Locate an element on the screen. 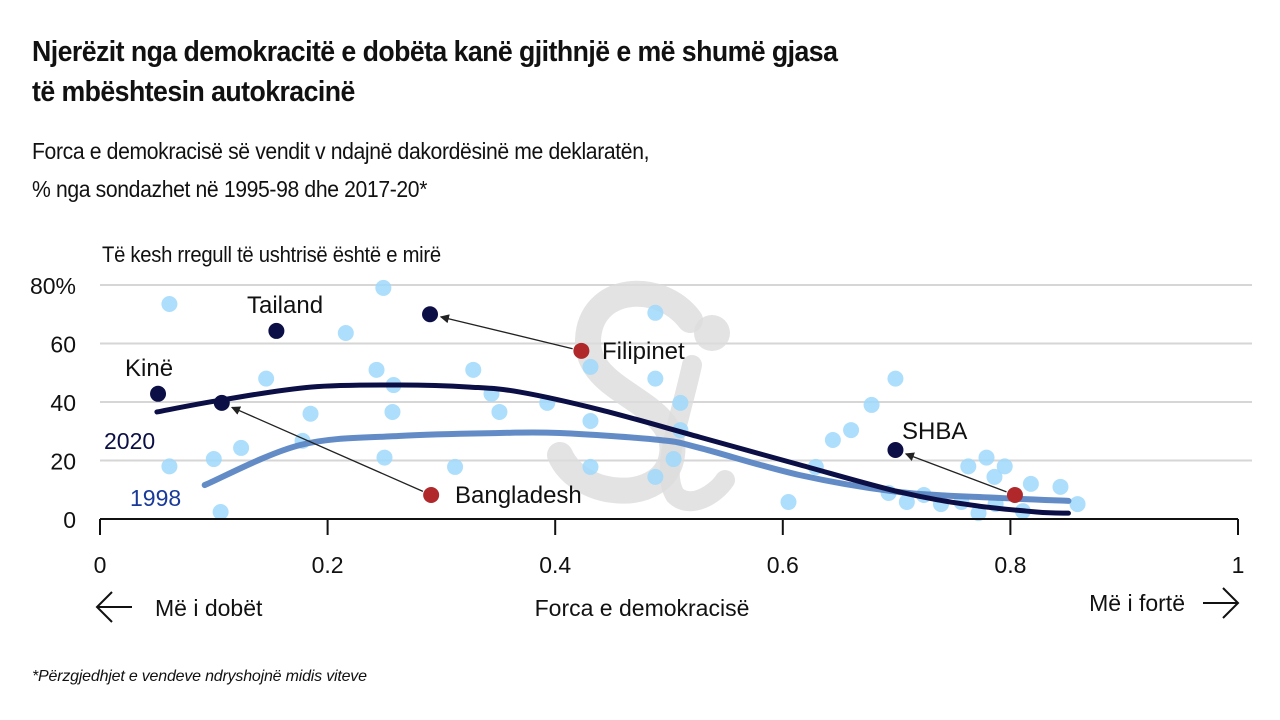  x-right-label: Më i fortë is located at coordinates (1137, 603).